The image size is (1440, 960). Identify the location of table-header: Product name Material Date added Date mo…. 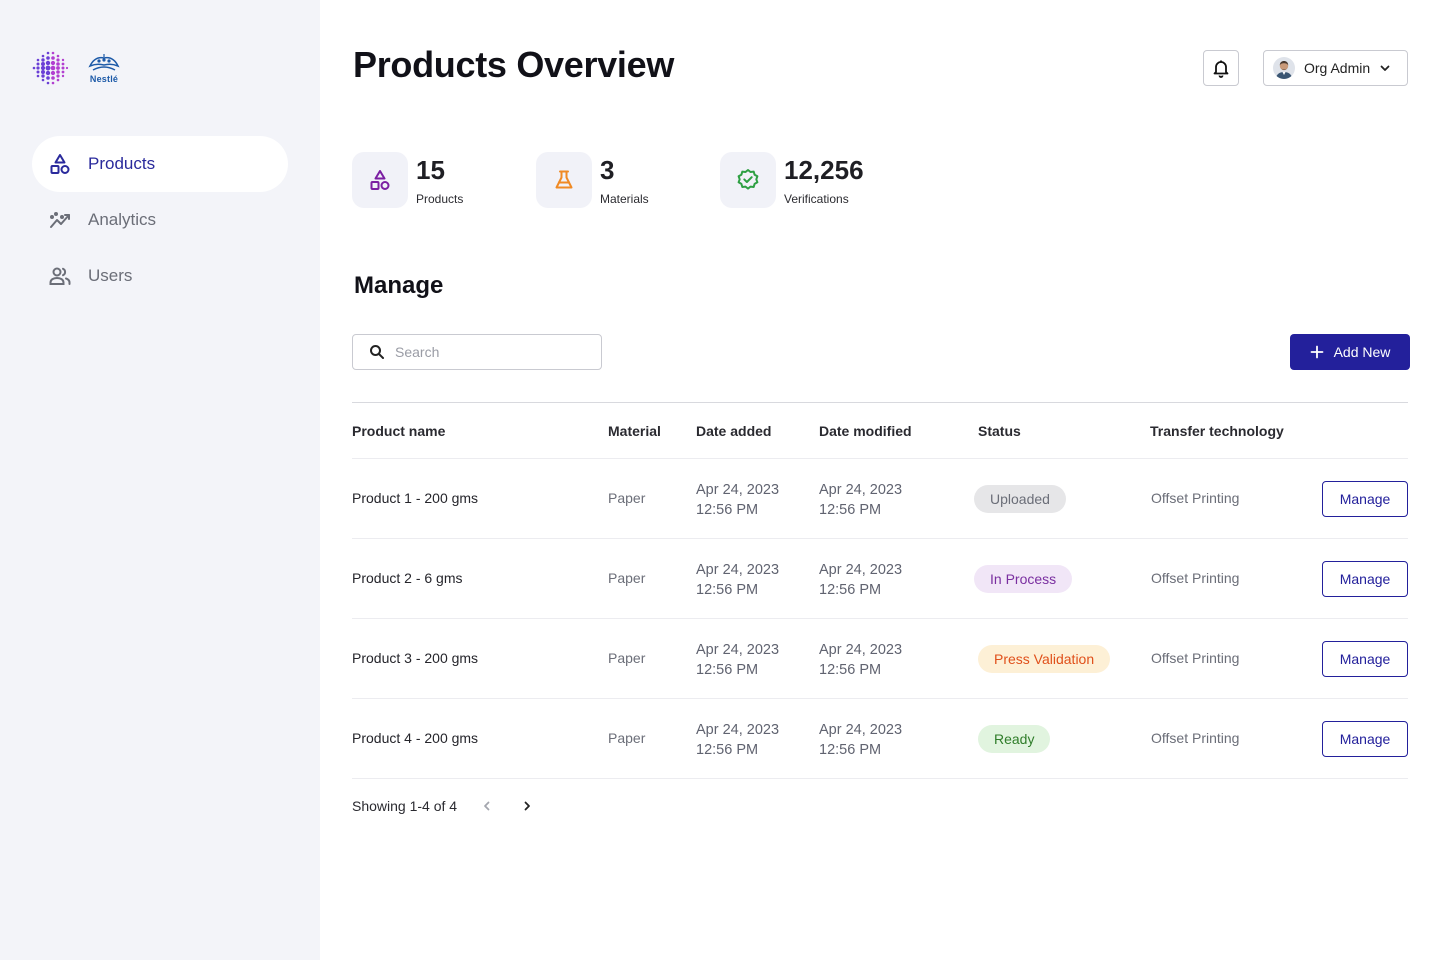
(880, 431).